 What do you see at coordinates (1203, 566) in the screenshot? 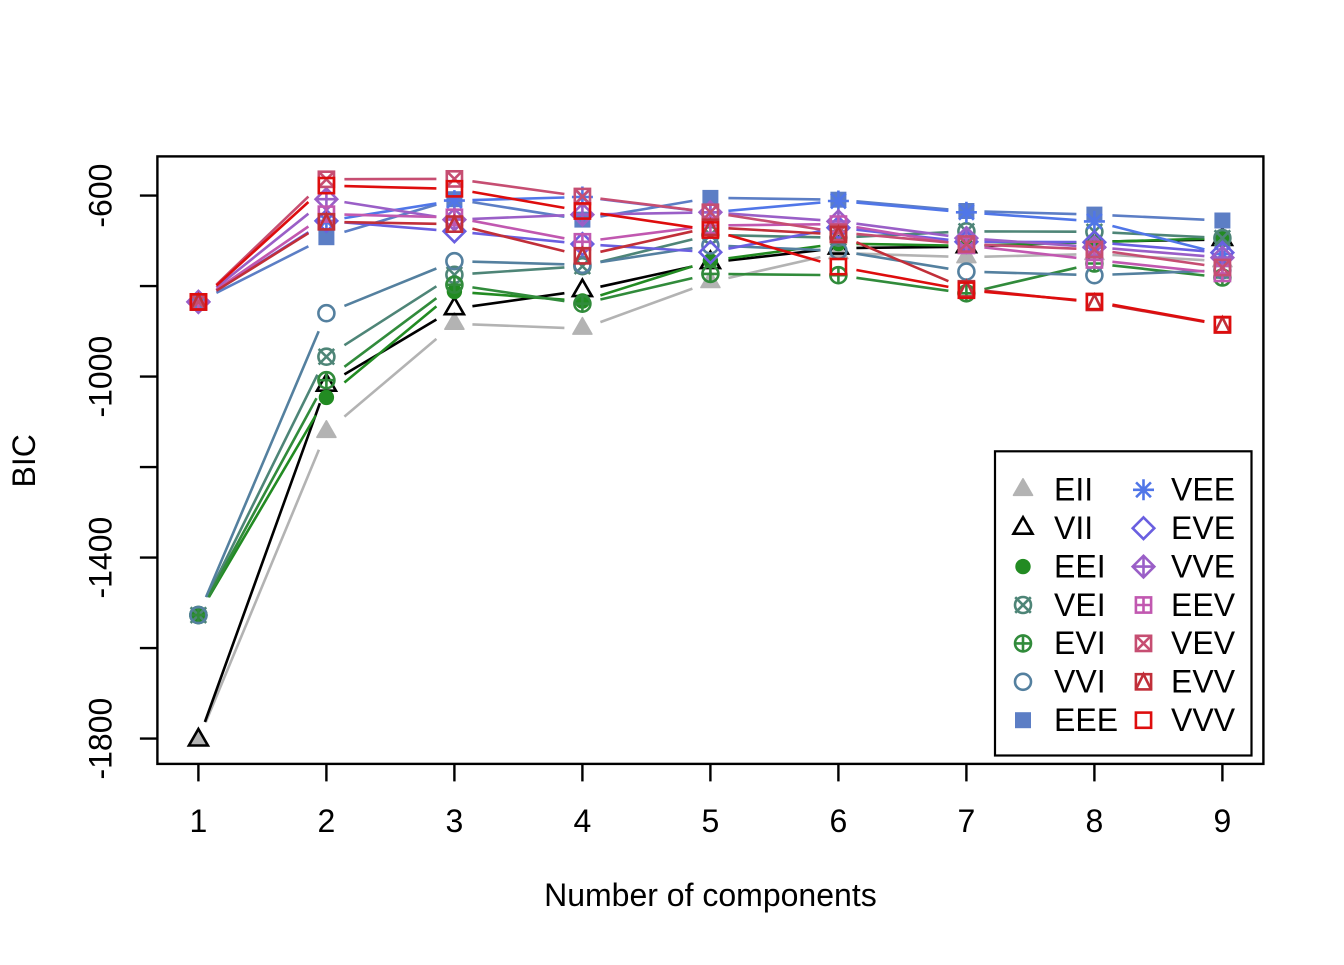
I see `svg-text: VVE` at bounding box center [1203, 566].